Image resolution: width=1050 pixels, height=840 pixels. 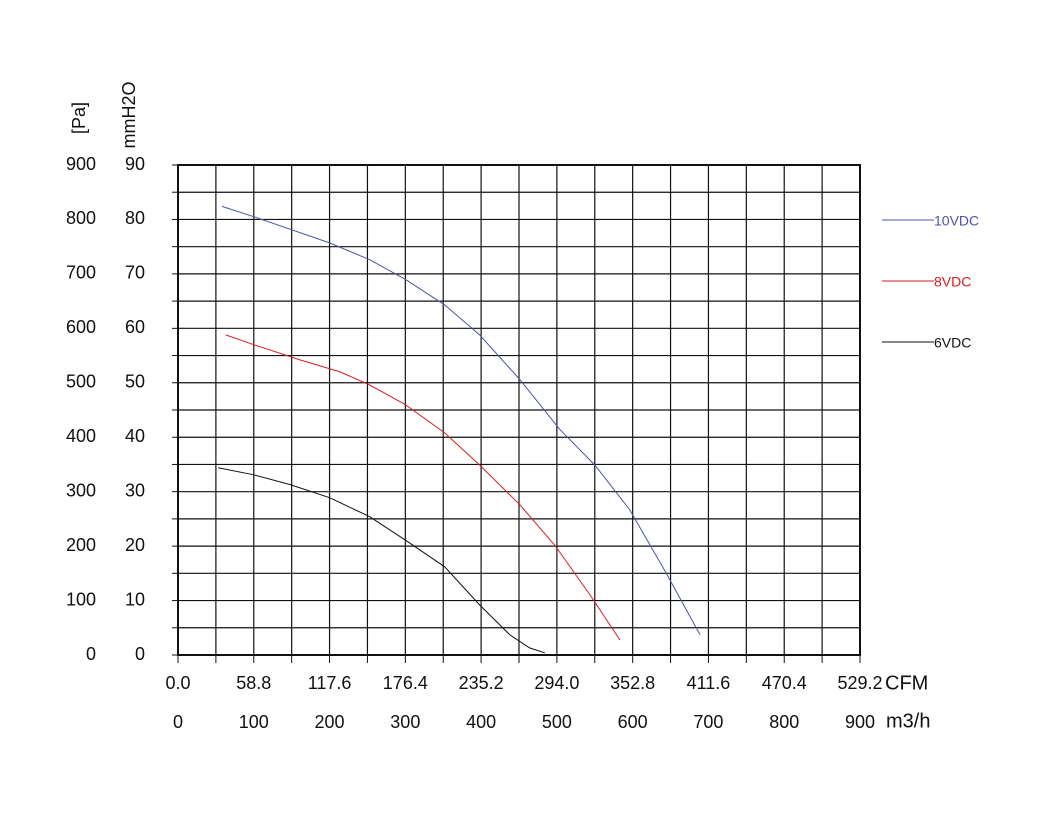 I want to click on x-tick-label: 600, so click(x=633, y=722).